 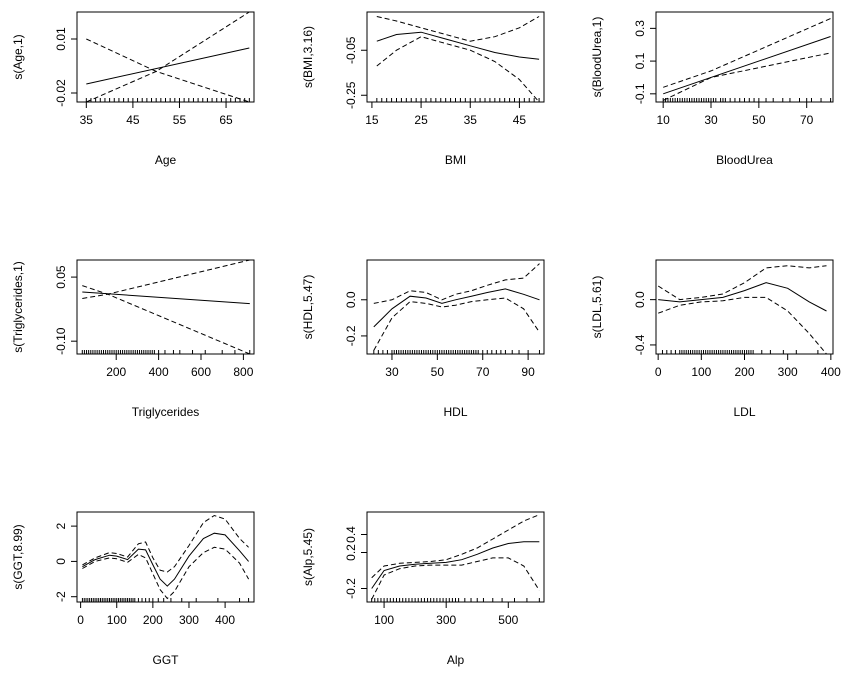 What do you see at coordinates (61, 596) in the screenshot?
I see `y-tick-label: -2` at bounding box center [61, 596].